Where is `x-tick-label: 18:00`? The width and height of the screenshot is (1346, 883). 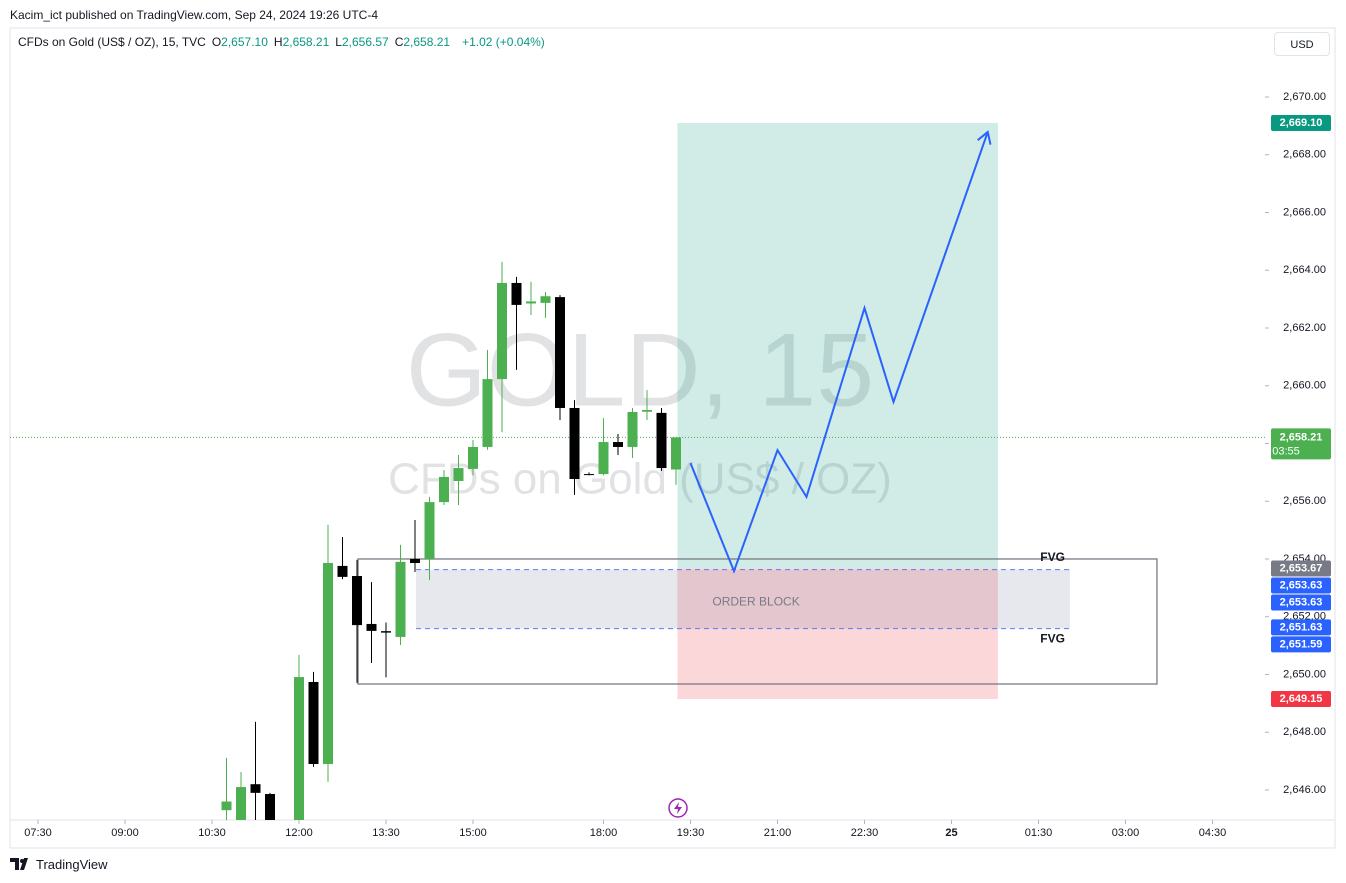 x-tick-label: 18:00 is located at coordinates (604, 833).